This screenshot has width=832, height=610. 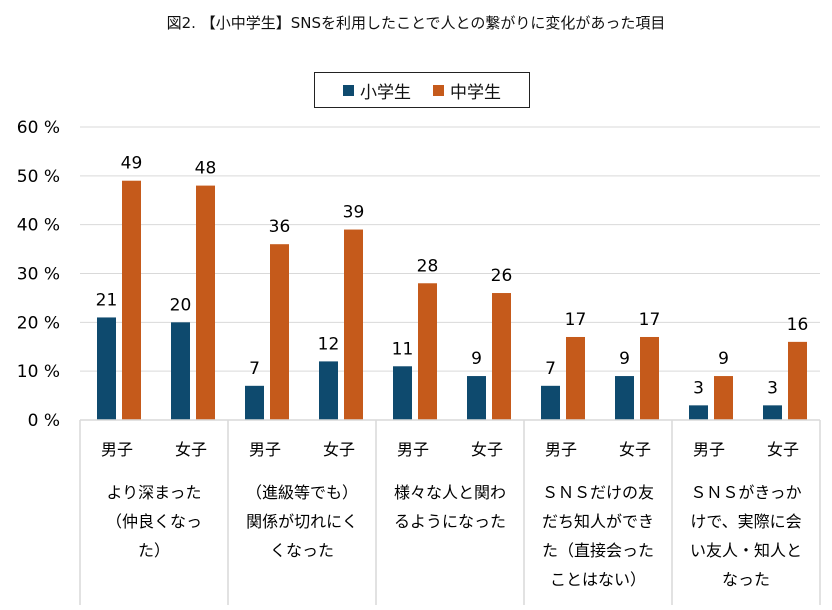 What do you see at coordinates (38, 323) in the screenshot?
I see `y-tick-label: 20 %` at bounding box center [38, 323].